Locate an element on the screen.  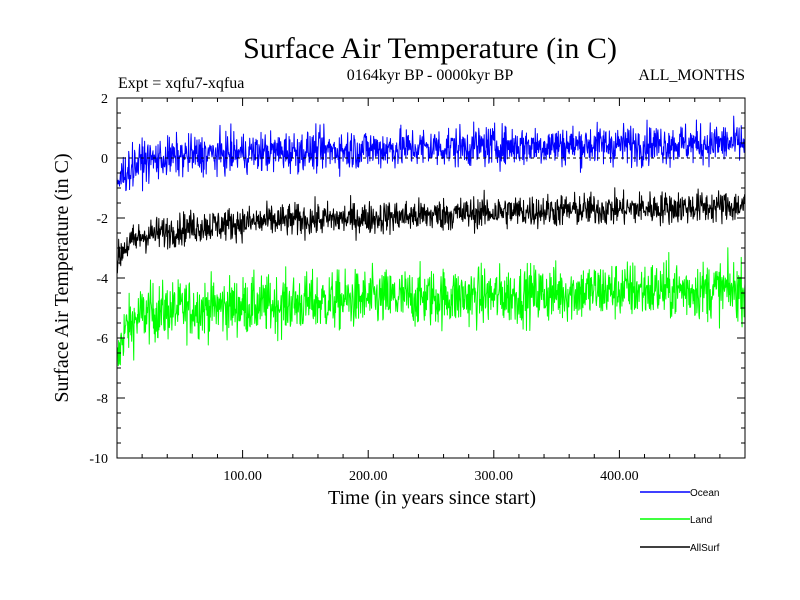
legend-label: Ocean is located at coordinates (704, 493).